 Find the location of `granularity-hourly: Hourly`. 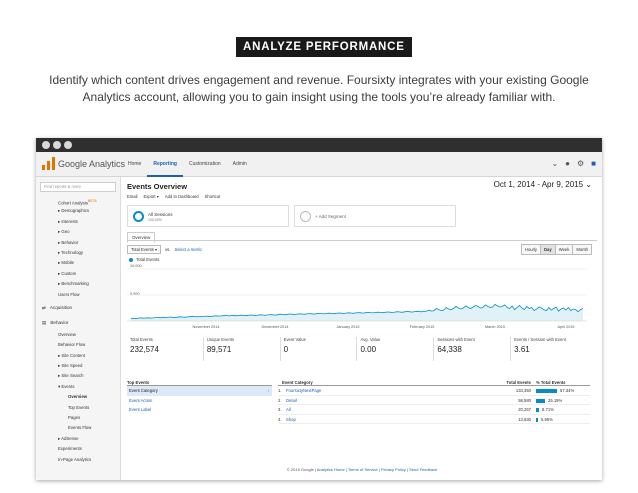

granularity-hourly: Hourly is located at coordinates (531, 249).